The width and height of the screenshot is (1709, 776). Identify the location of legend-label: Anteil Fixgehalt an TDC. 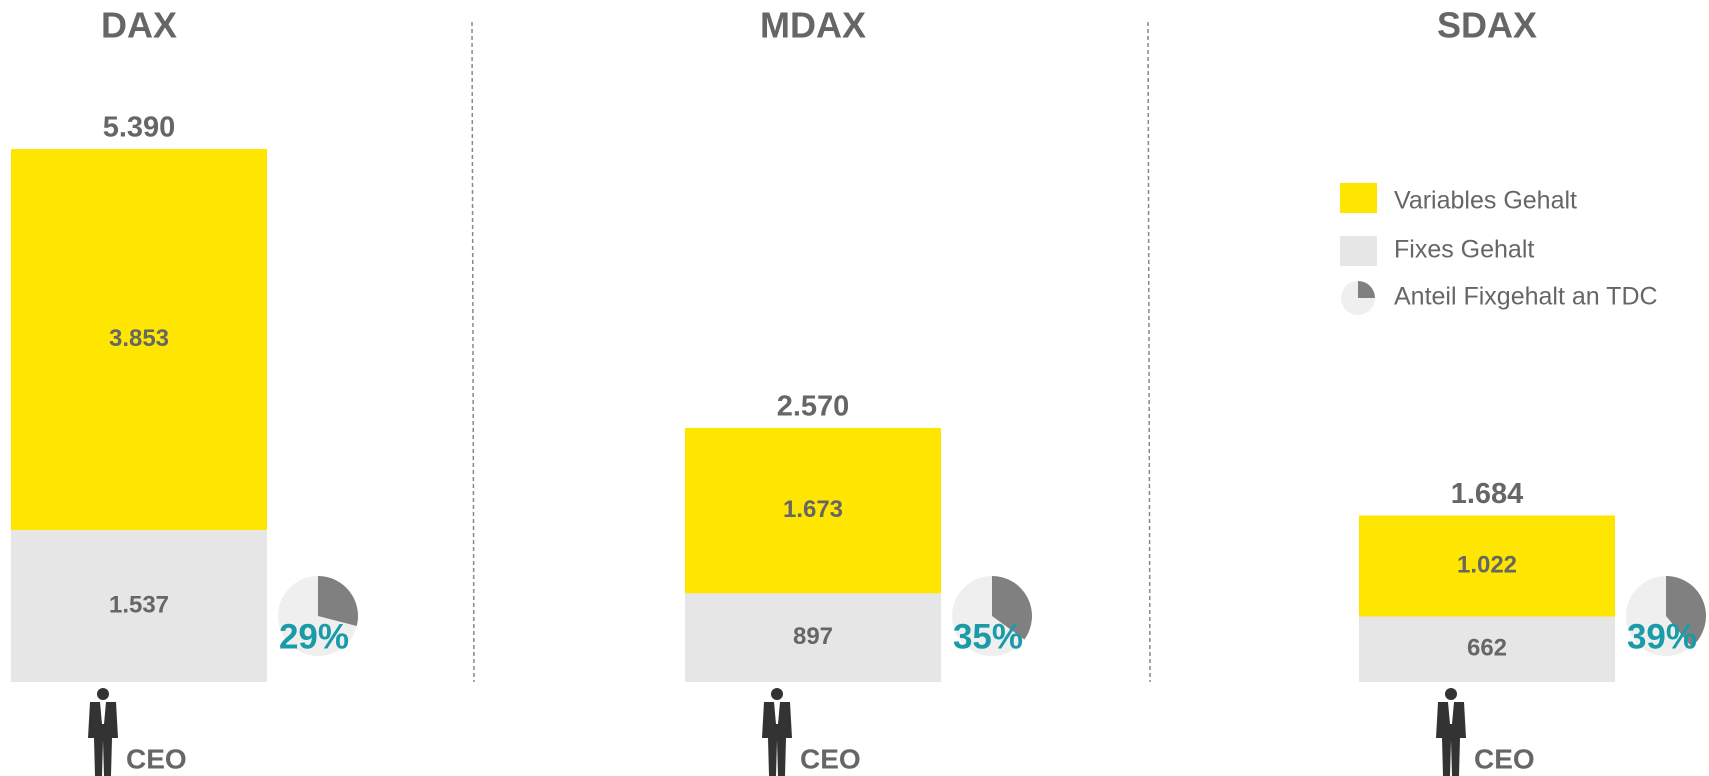
(1526, 297).